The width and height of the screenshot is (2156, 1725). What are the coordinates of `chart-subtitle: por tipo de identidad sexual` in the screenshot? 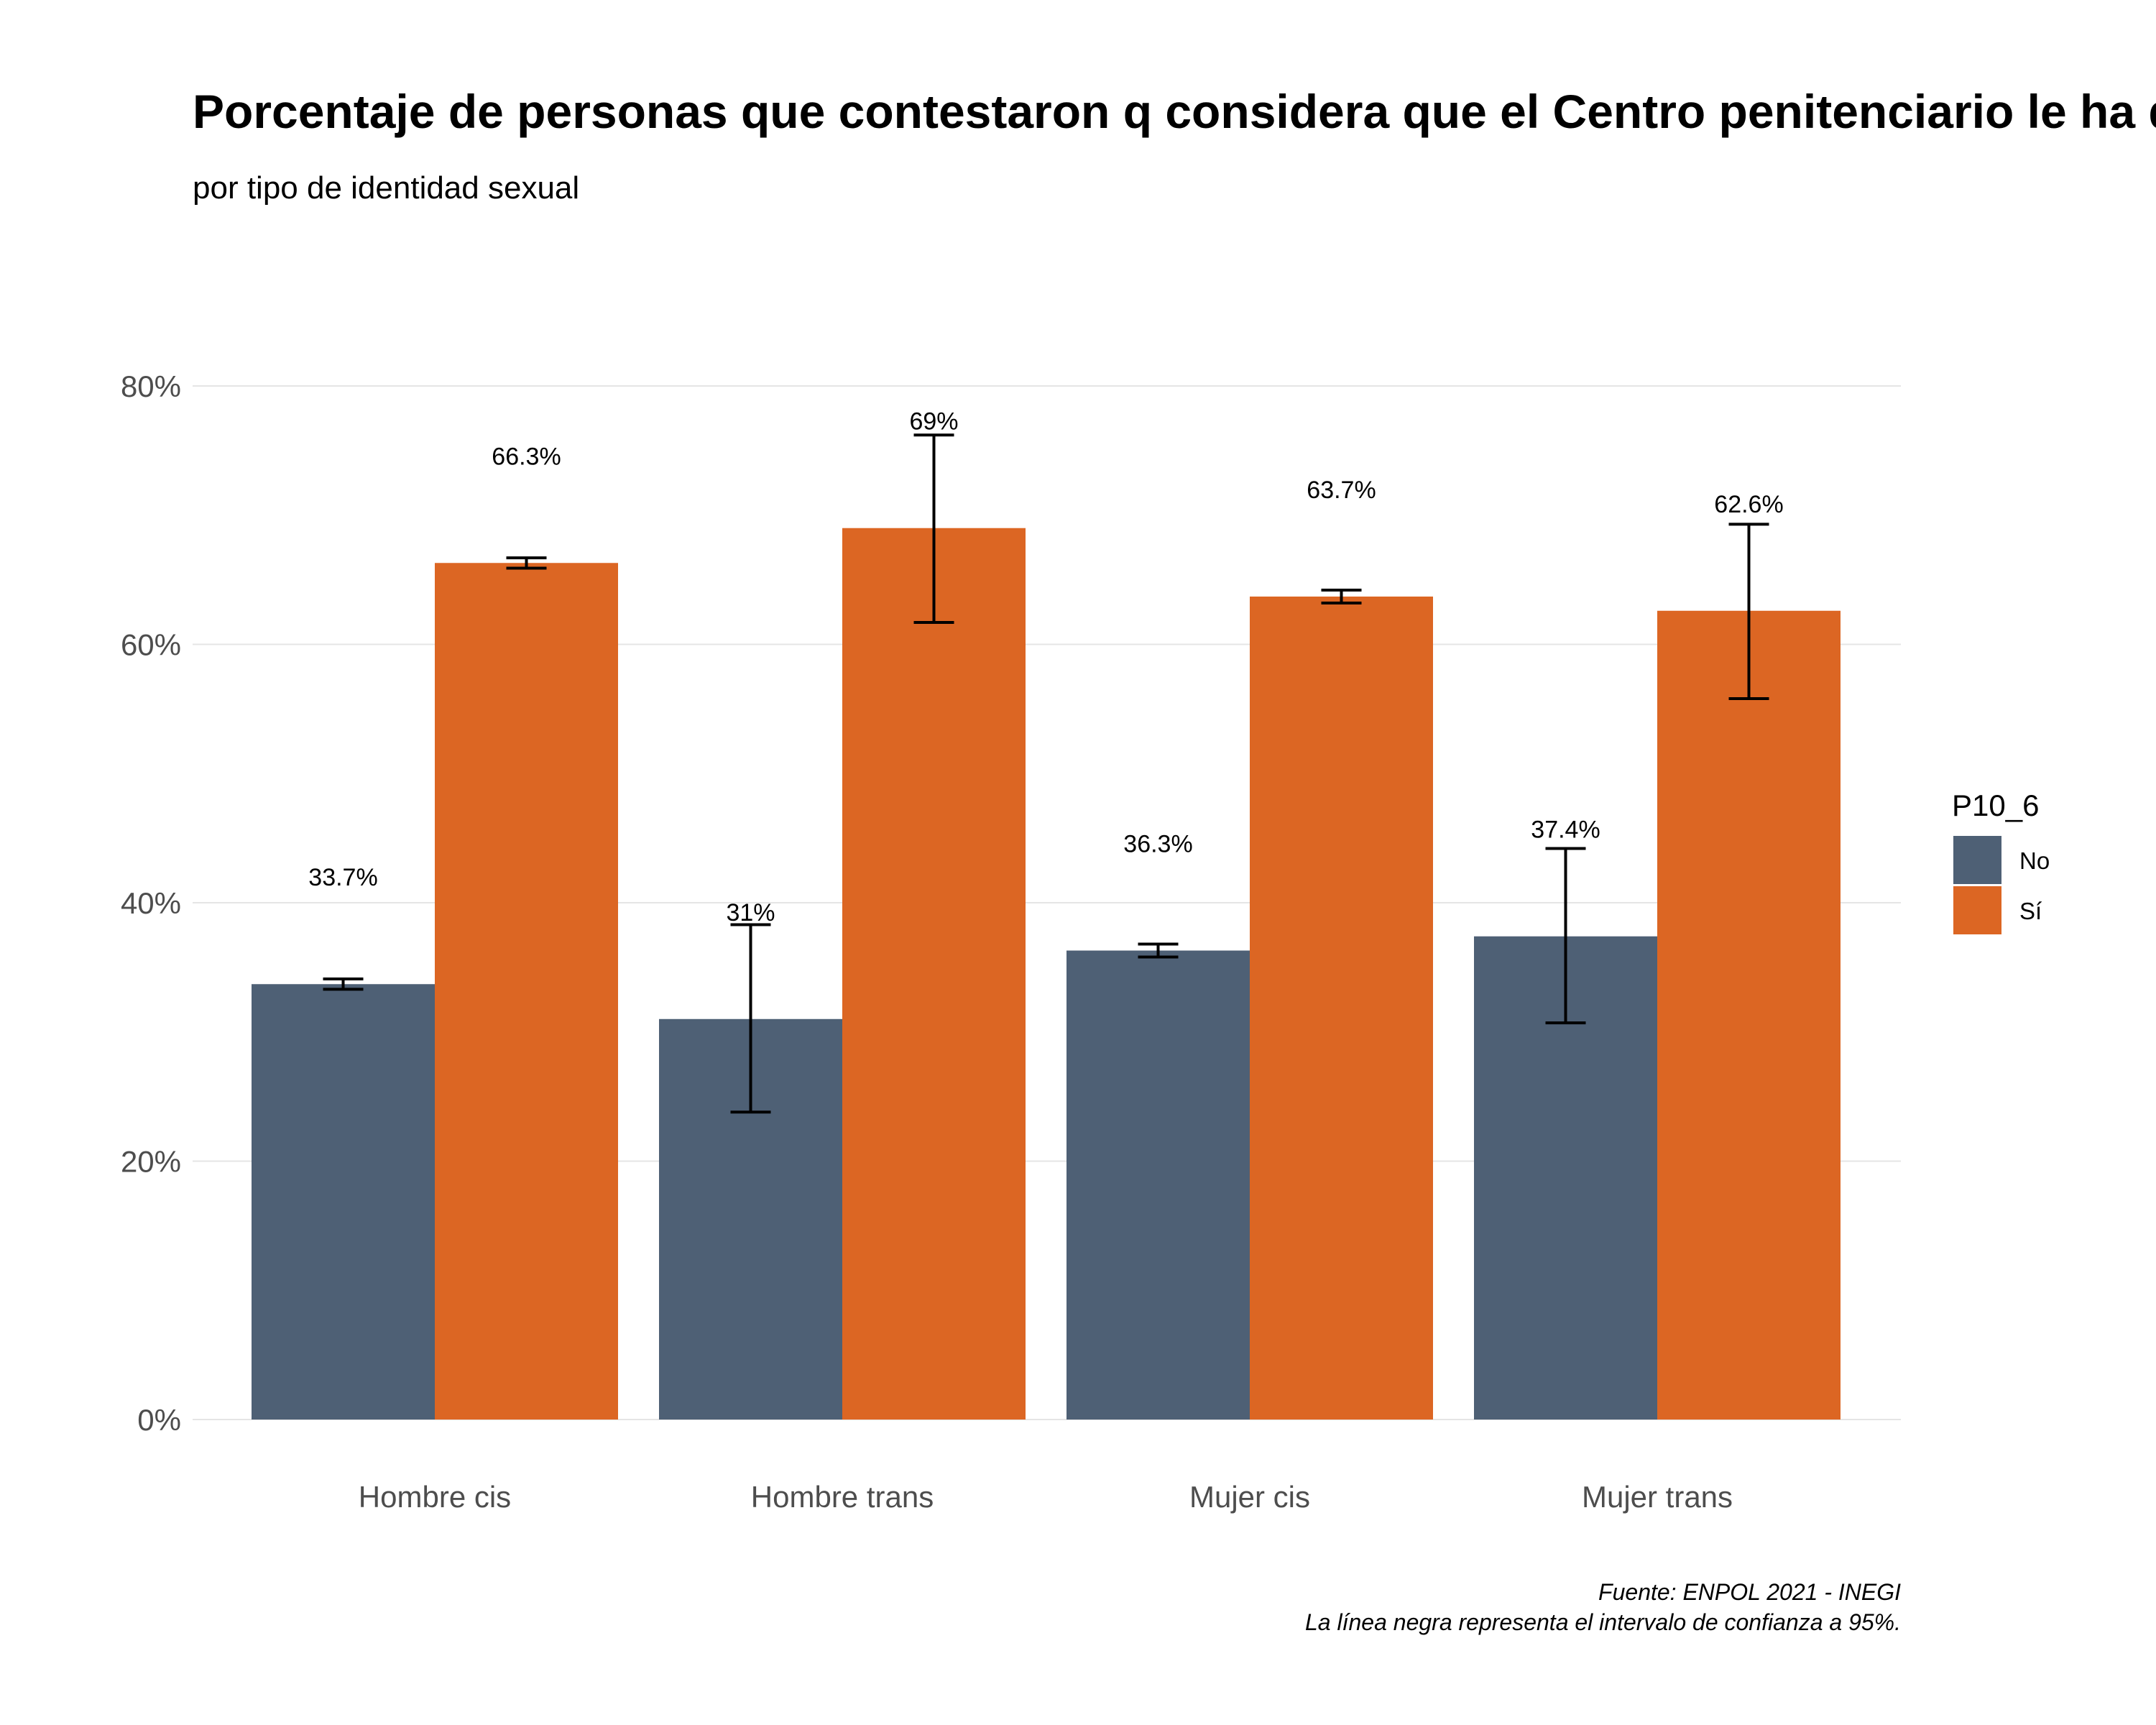 It's located at (386, 188).